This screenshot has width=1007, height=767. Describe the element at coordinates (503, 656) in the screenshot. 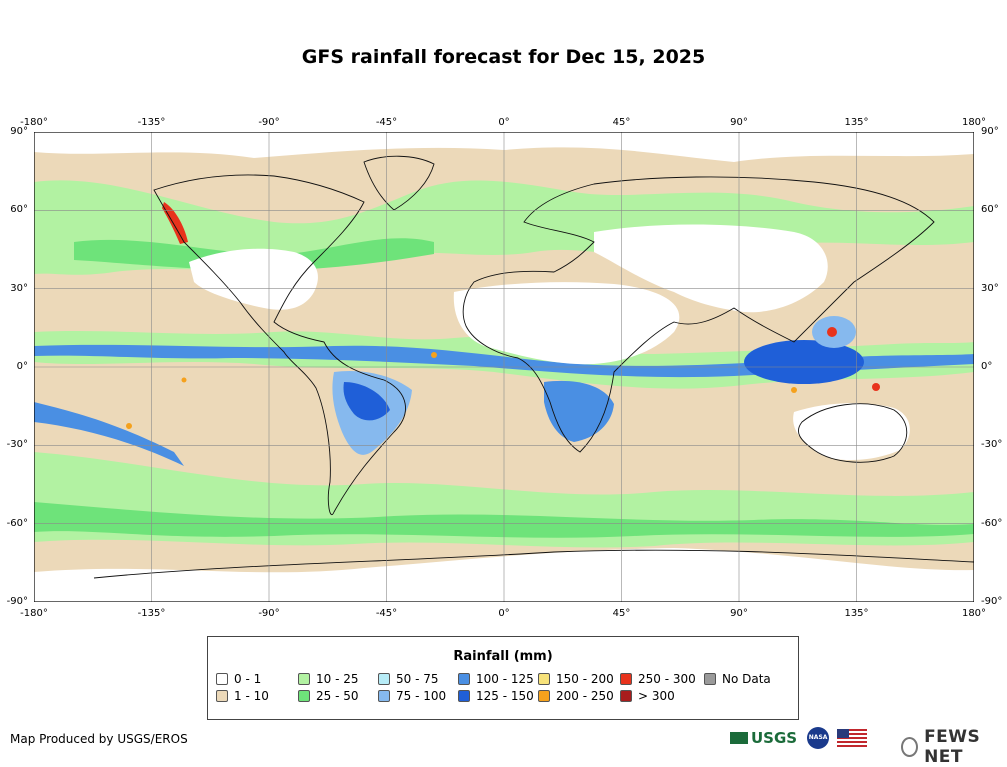

I see `legend-title: Rainfall (mm)` at that location.